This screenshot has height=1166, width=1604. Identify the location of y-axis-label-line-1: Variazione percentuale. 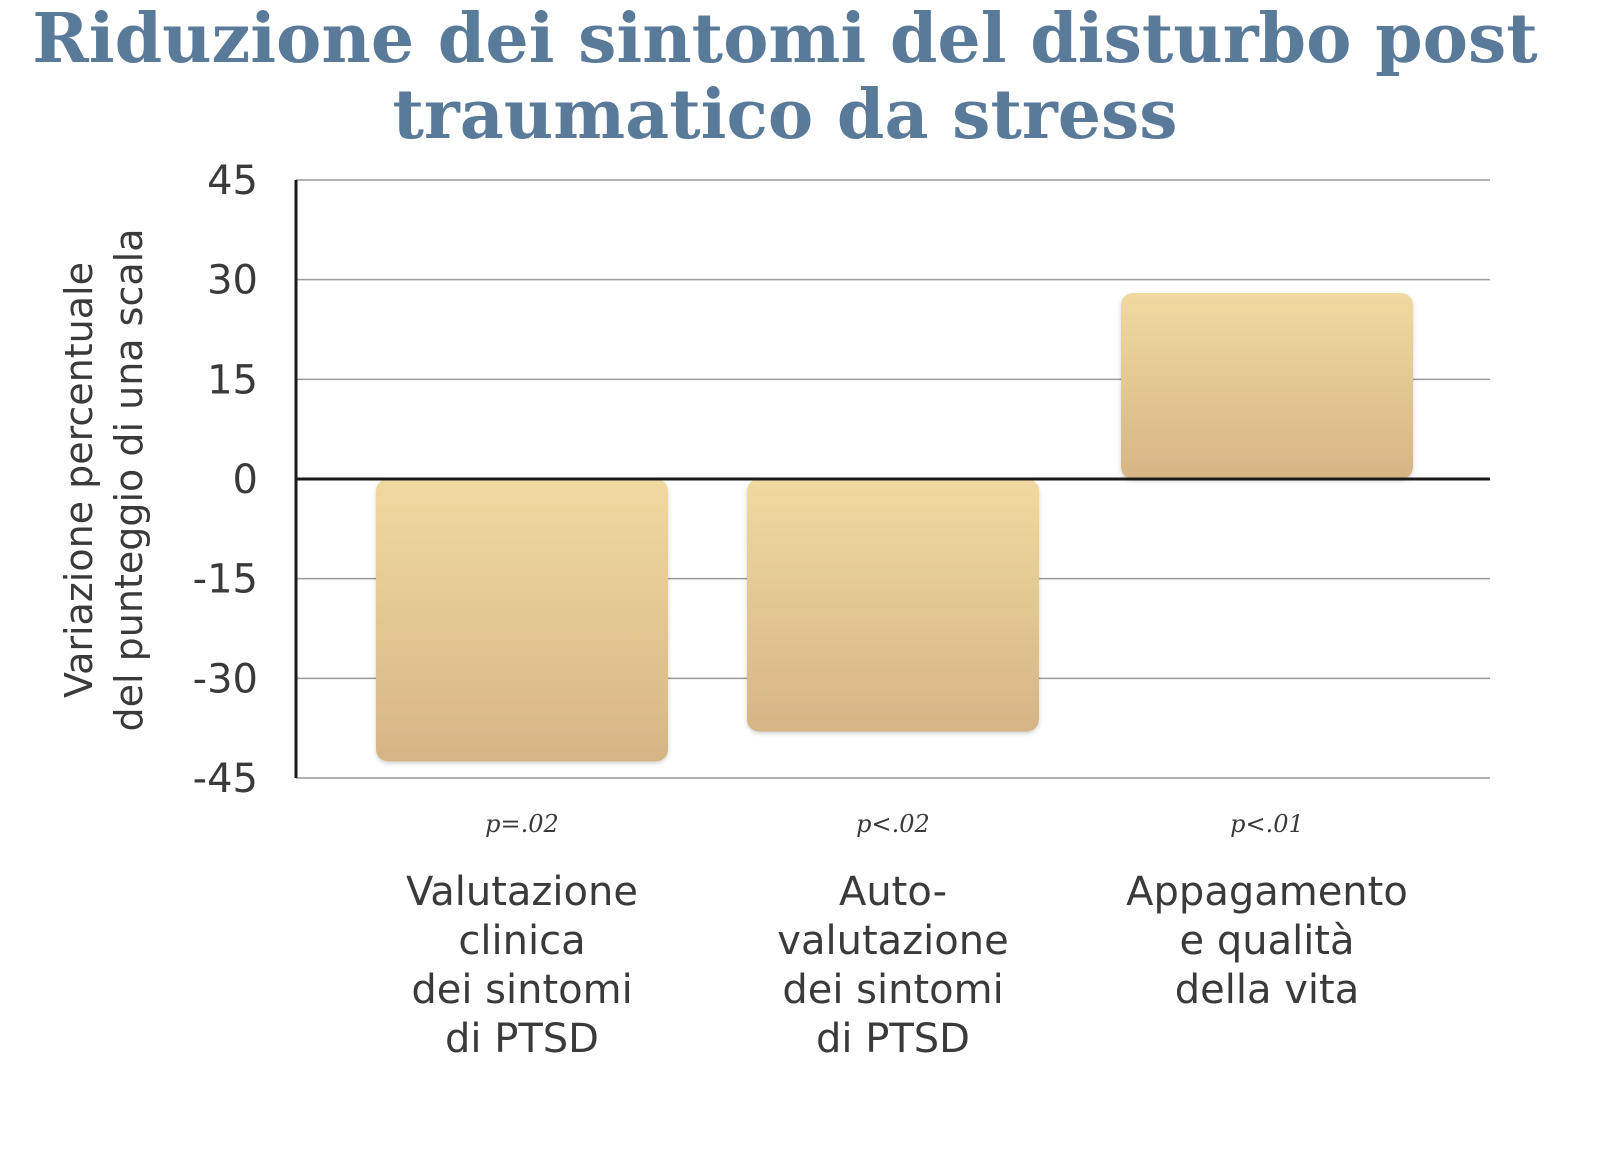
(79, 480).